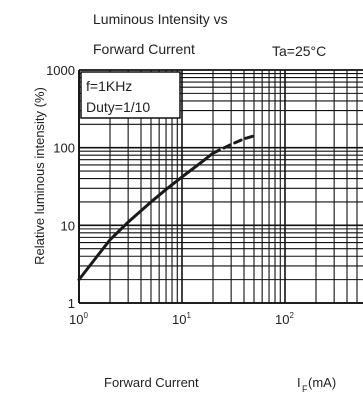 This screenshot has width=363, height=403. Describe the element at coordinates (299, 51) in the screenshot. I see `condition-label: Ta=25°C` at that location.